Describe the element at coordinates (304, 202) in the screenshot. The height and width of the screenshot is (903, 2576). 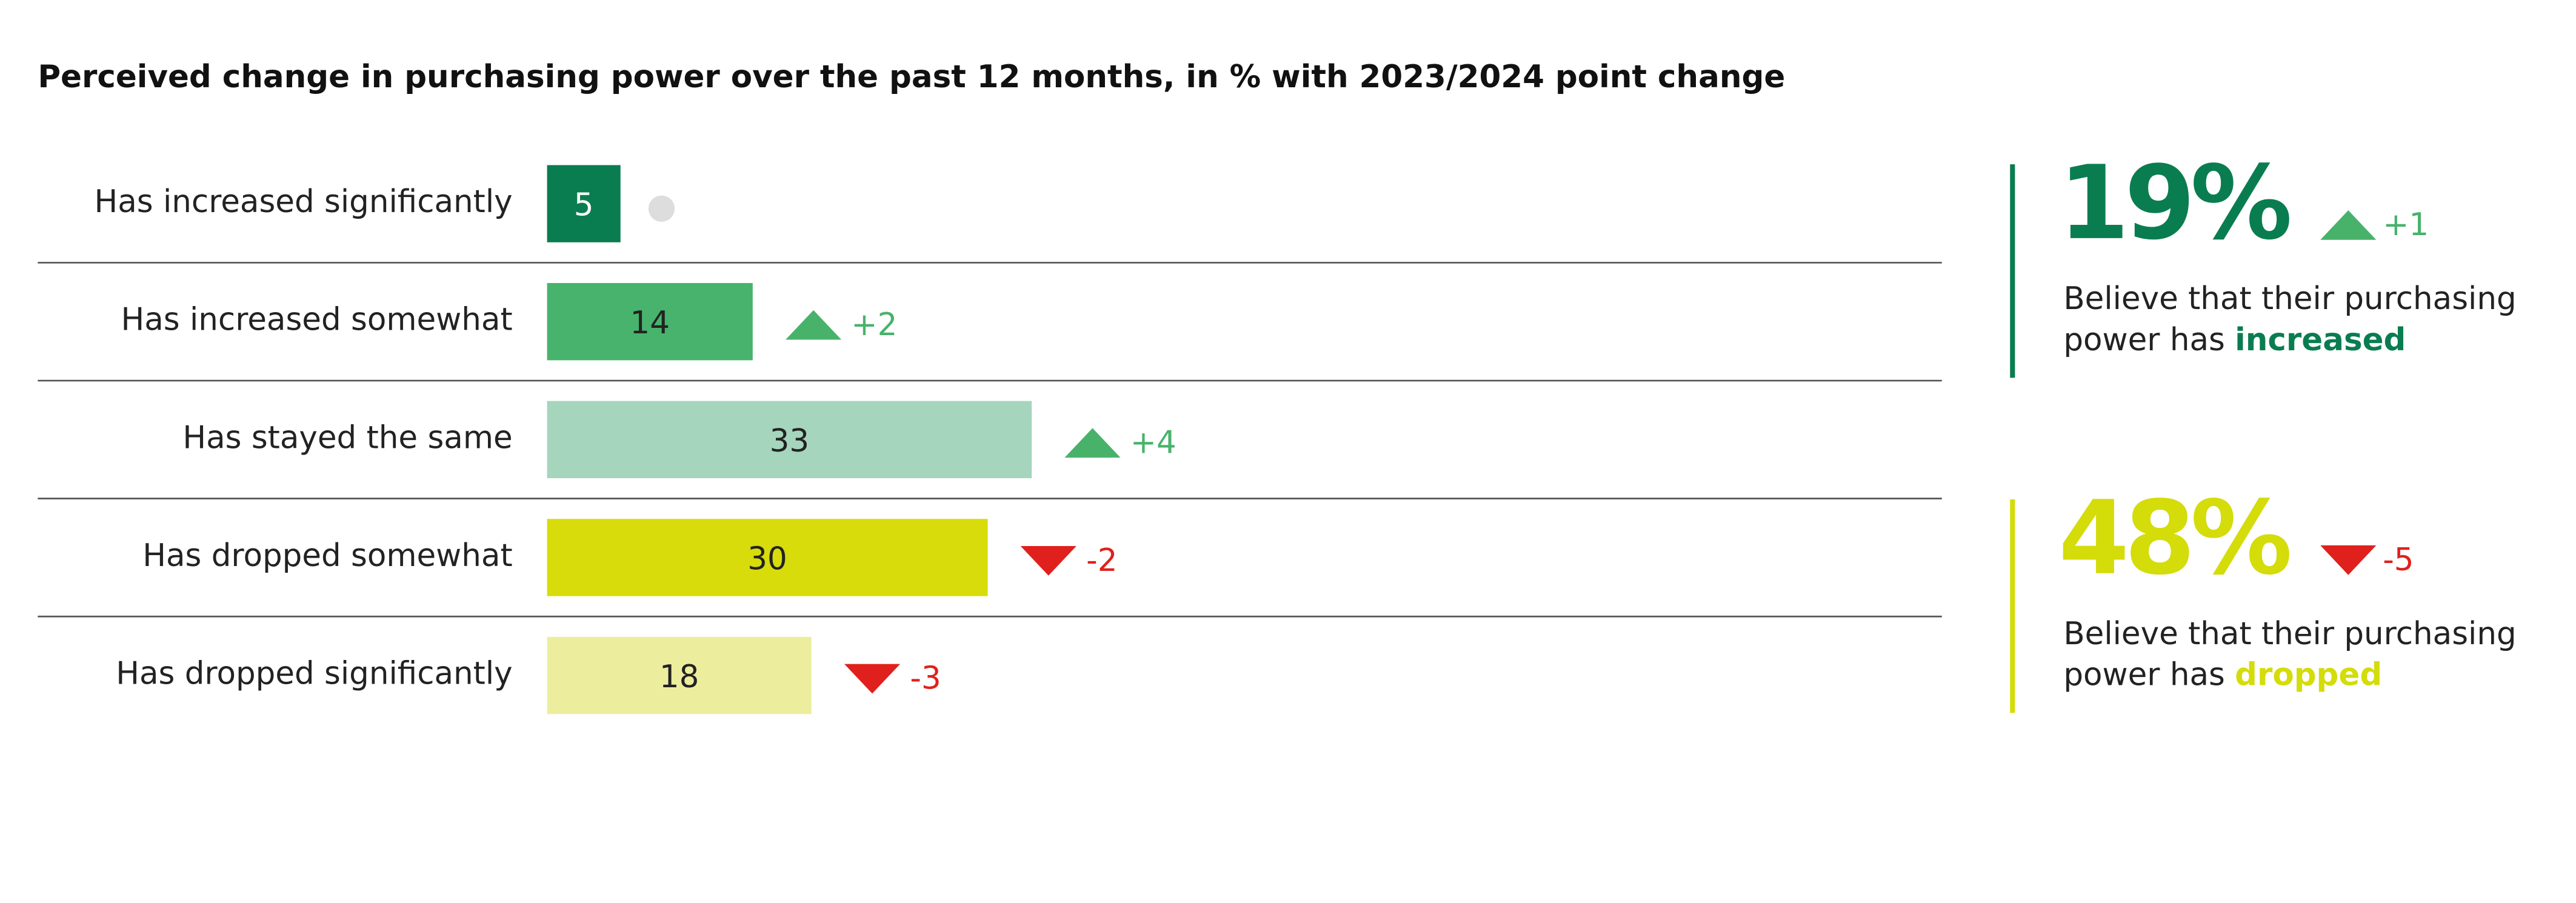
I see `category-label: Has increased significantly` at that location.